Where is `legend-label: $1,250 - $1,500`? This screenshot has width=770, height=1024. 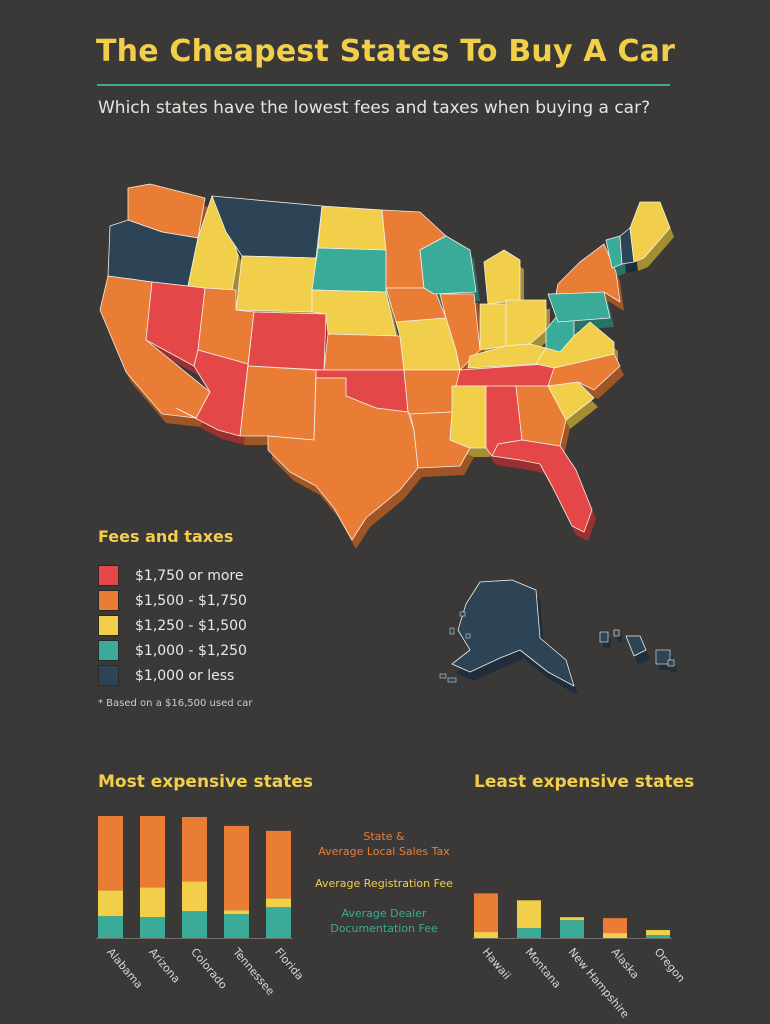 legend-label: $1,250 - $1,500 is located at coordinates (191, 625).